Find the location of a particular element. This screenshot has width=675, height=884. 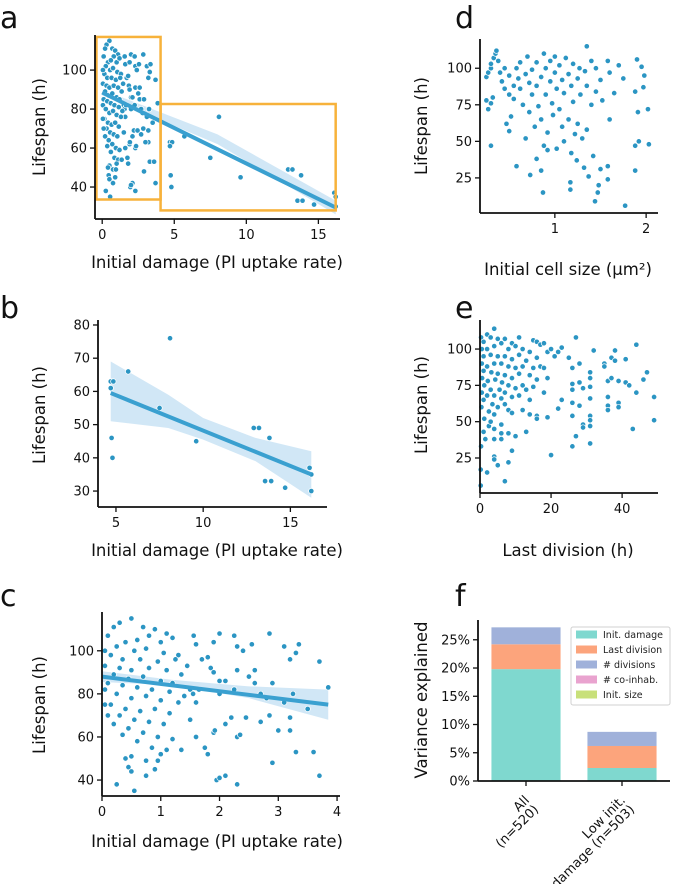

x-tick-label: 4 is located at coordinates (337, 812).